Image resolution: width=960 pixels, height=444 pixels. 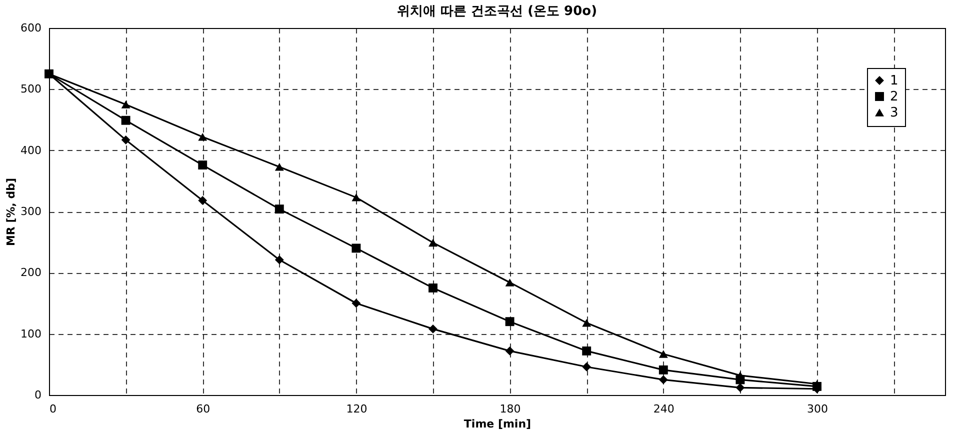 I want to click on y-tick-label: 400, so click(x=31, y=150).